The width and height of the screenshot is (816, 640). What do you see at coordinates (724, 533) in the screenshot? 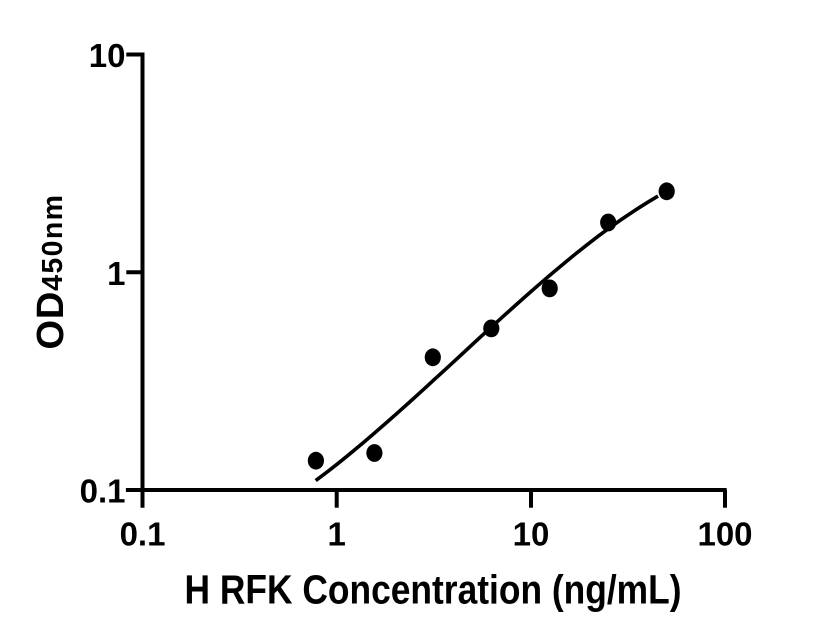
I see `svg-text: 100` at bounding box center [724, 533].